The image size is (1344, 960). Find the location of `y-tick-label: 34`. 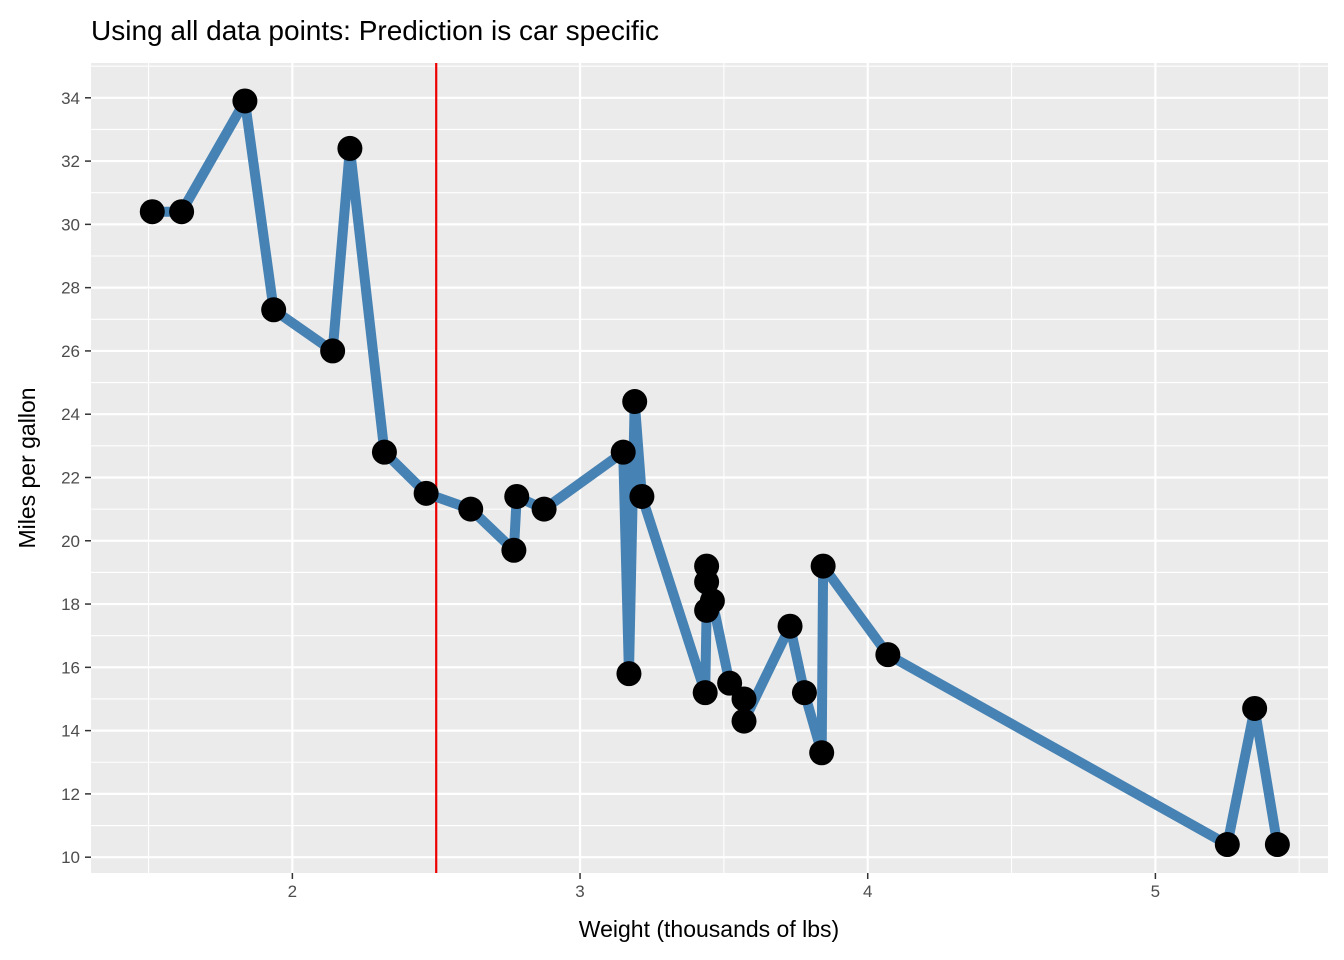

y-tick-label: 34 is located at coordinates (70, 98).